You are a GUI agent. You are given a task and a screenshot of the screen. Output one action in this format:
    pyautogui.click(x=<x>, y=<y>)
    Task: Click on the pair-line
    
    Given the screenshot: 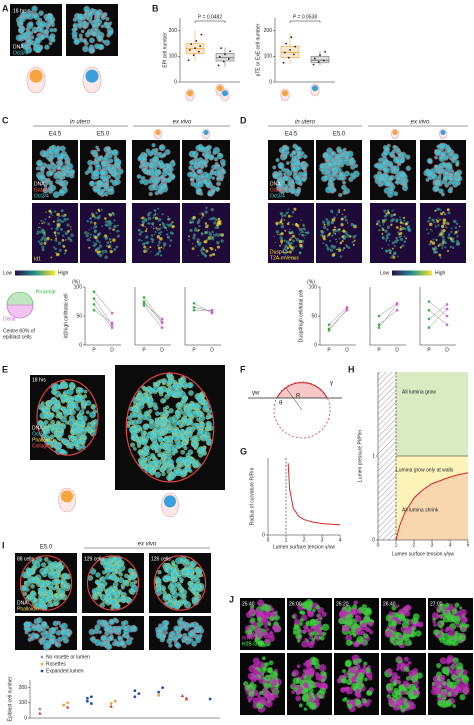 What is the action you would take?
    pyautogui.click(x=438, y=309)
    